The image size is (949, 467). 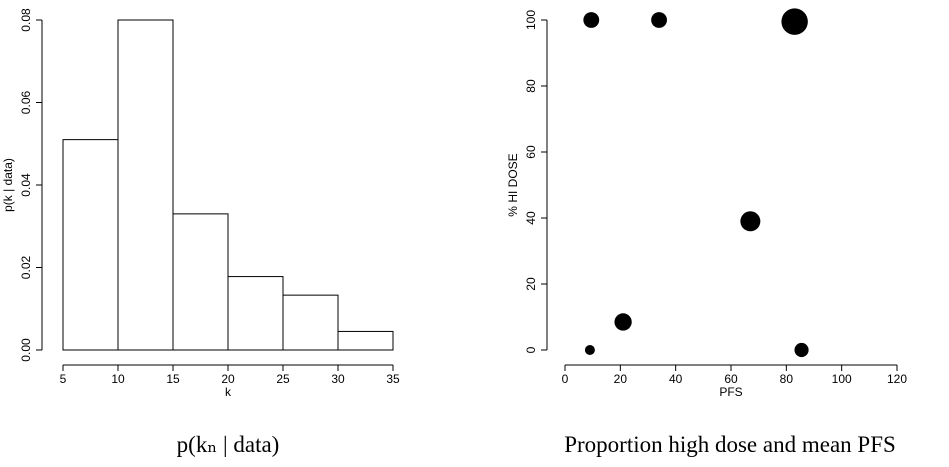 What do you see at coordinates (513, 184) in the screenshot?
I see `y-axis-label: % HI DOSE` at bounding box center [513, 184].